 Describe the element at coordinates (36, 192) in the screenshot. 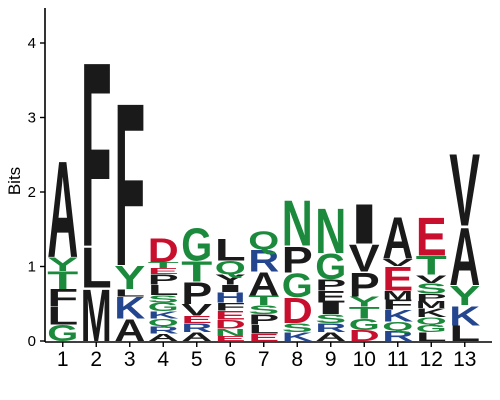

I see `y-axis-ticks: 0 1 2 3 4` at that location.